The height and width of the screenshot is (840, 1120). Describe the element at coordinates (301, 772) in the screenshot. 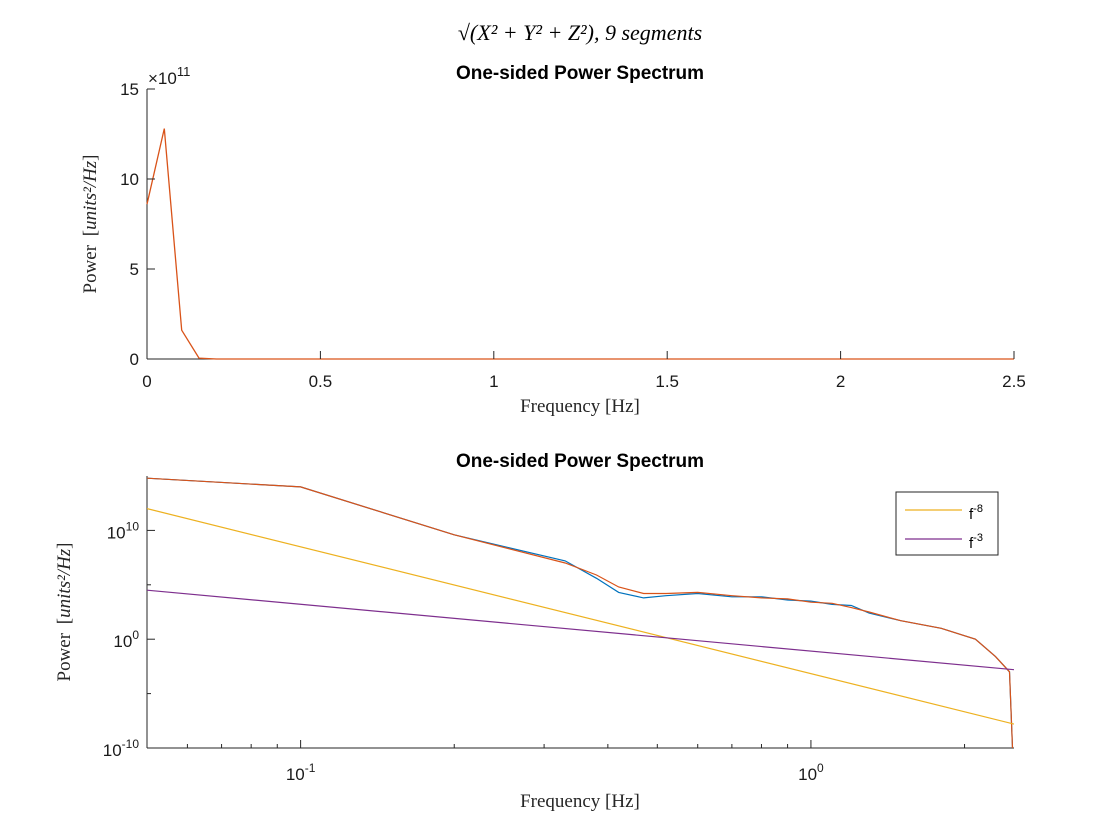

I see `chart2-x-tick-label: 10⁻¹` at that location.